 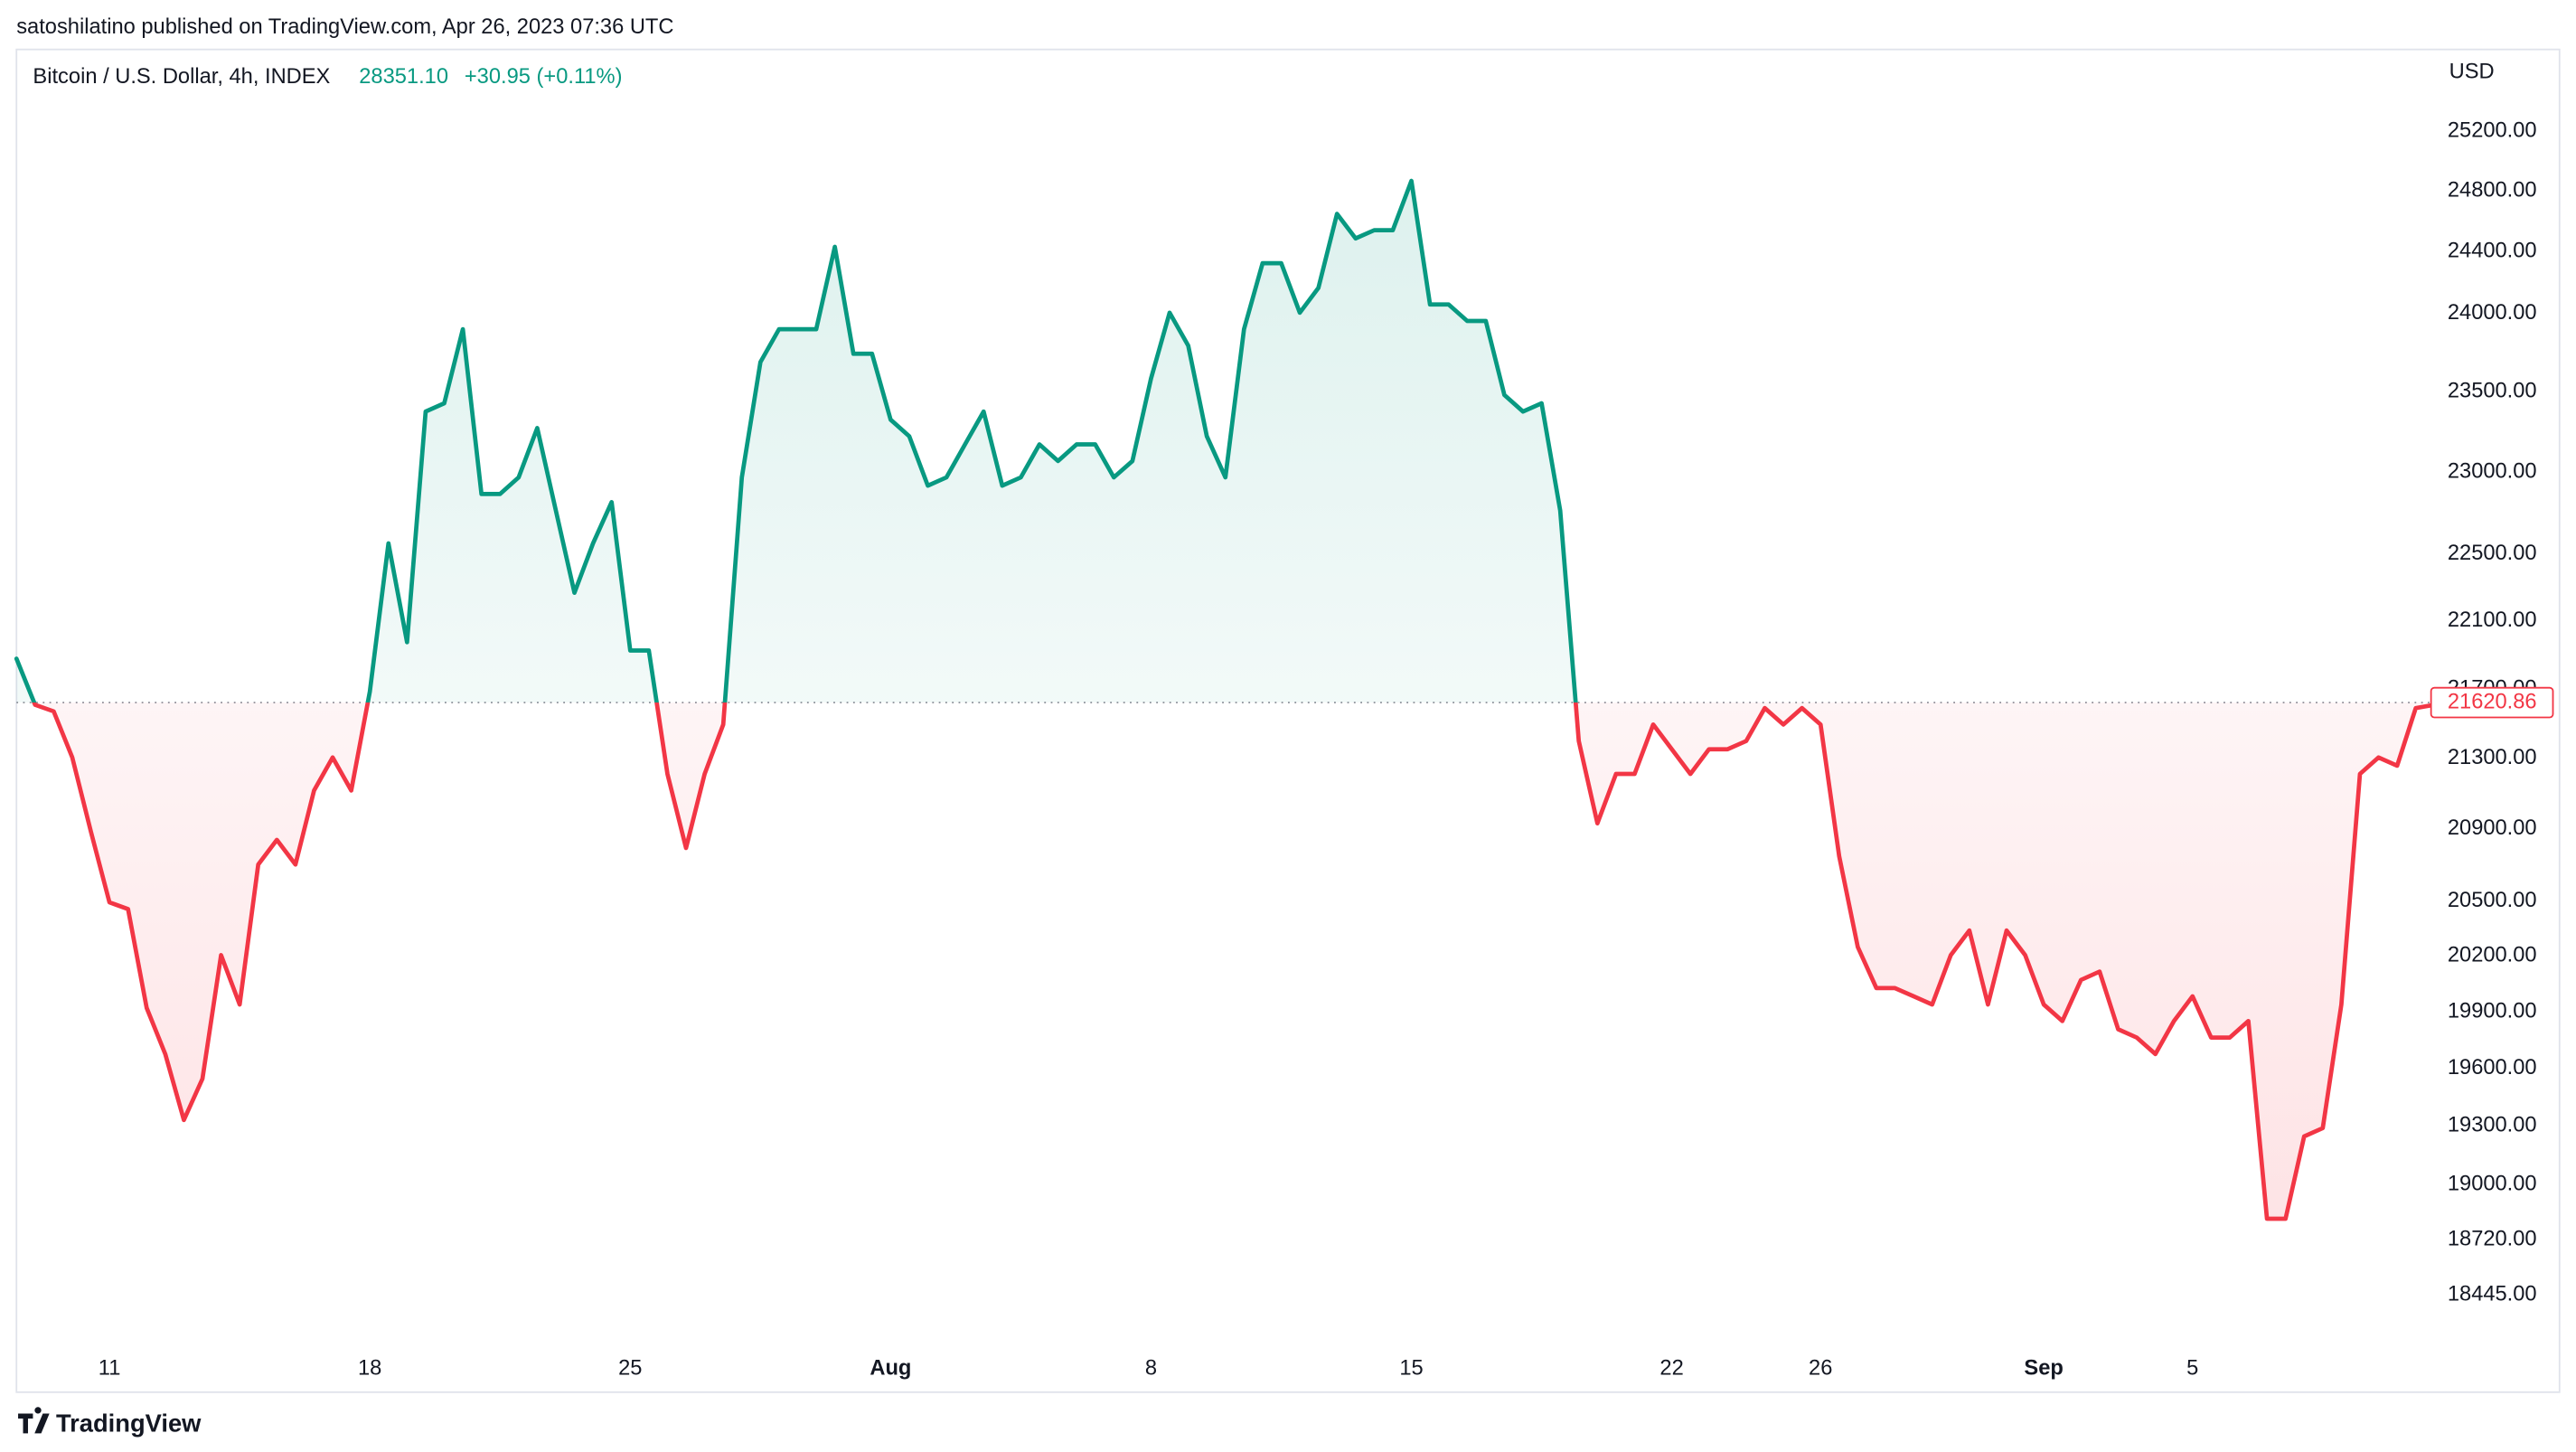 What do you see at coordinates (2472, 71) in the screenshot?
I see `y-axis-label: USD` at bounding box center [2472, 71].